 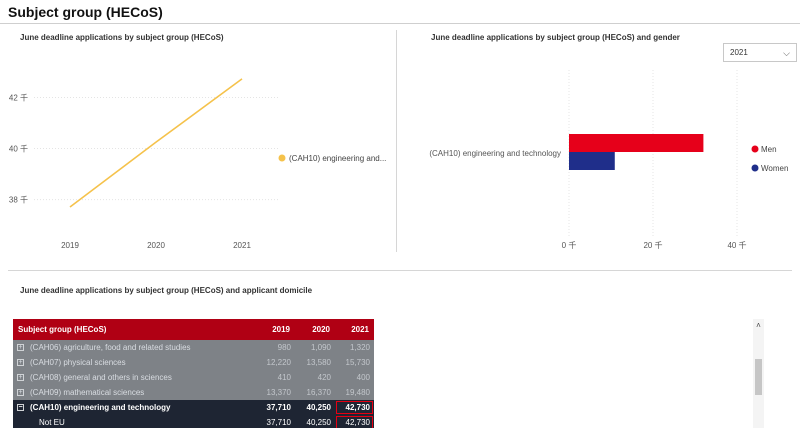 I want to click on cell-2021: 19,480, so click(x=354, y=392).